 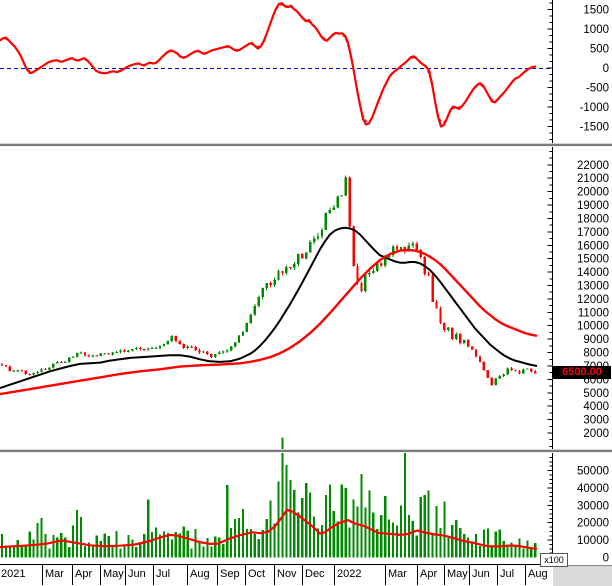 I want to click on y-tick-label: 16000, so click(x=593, y=246).